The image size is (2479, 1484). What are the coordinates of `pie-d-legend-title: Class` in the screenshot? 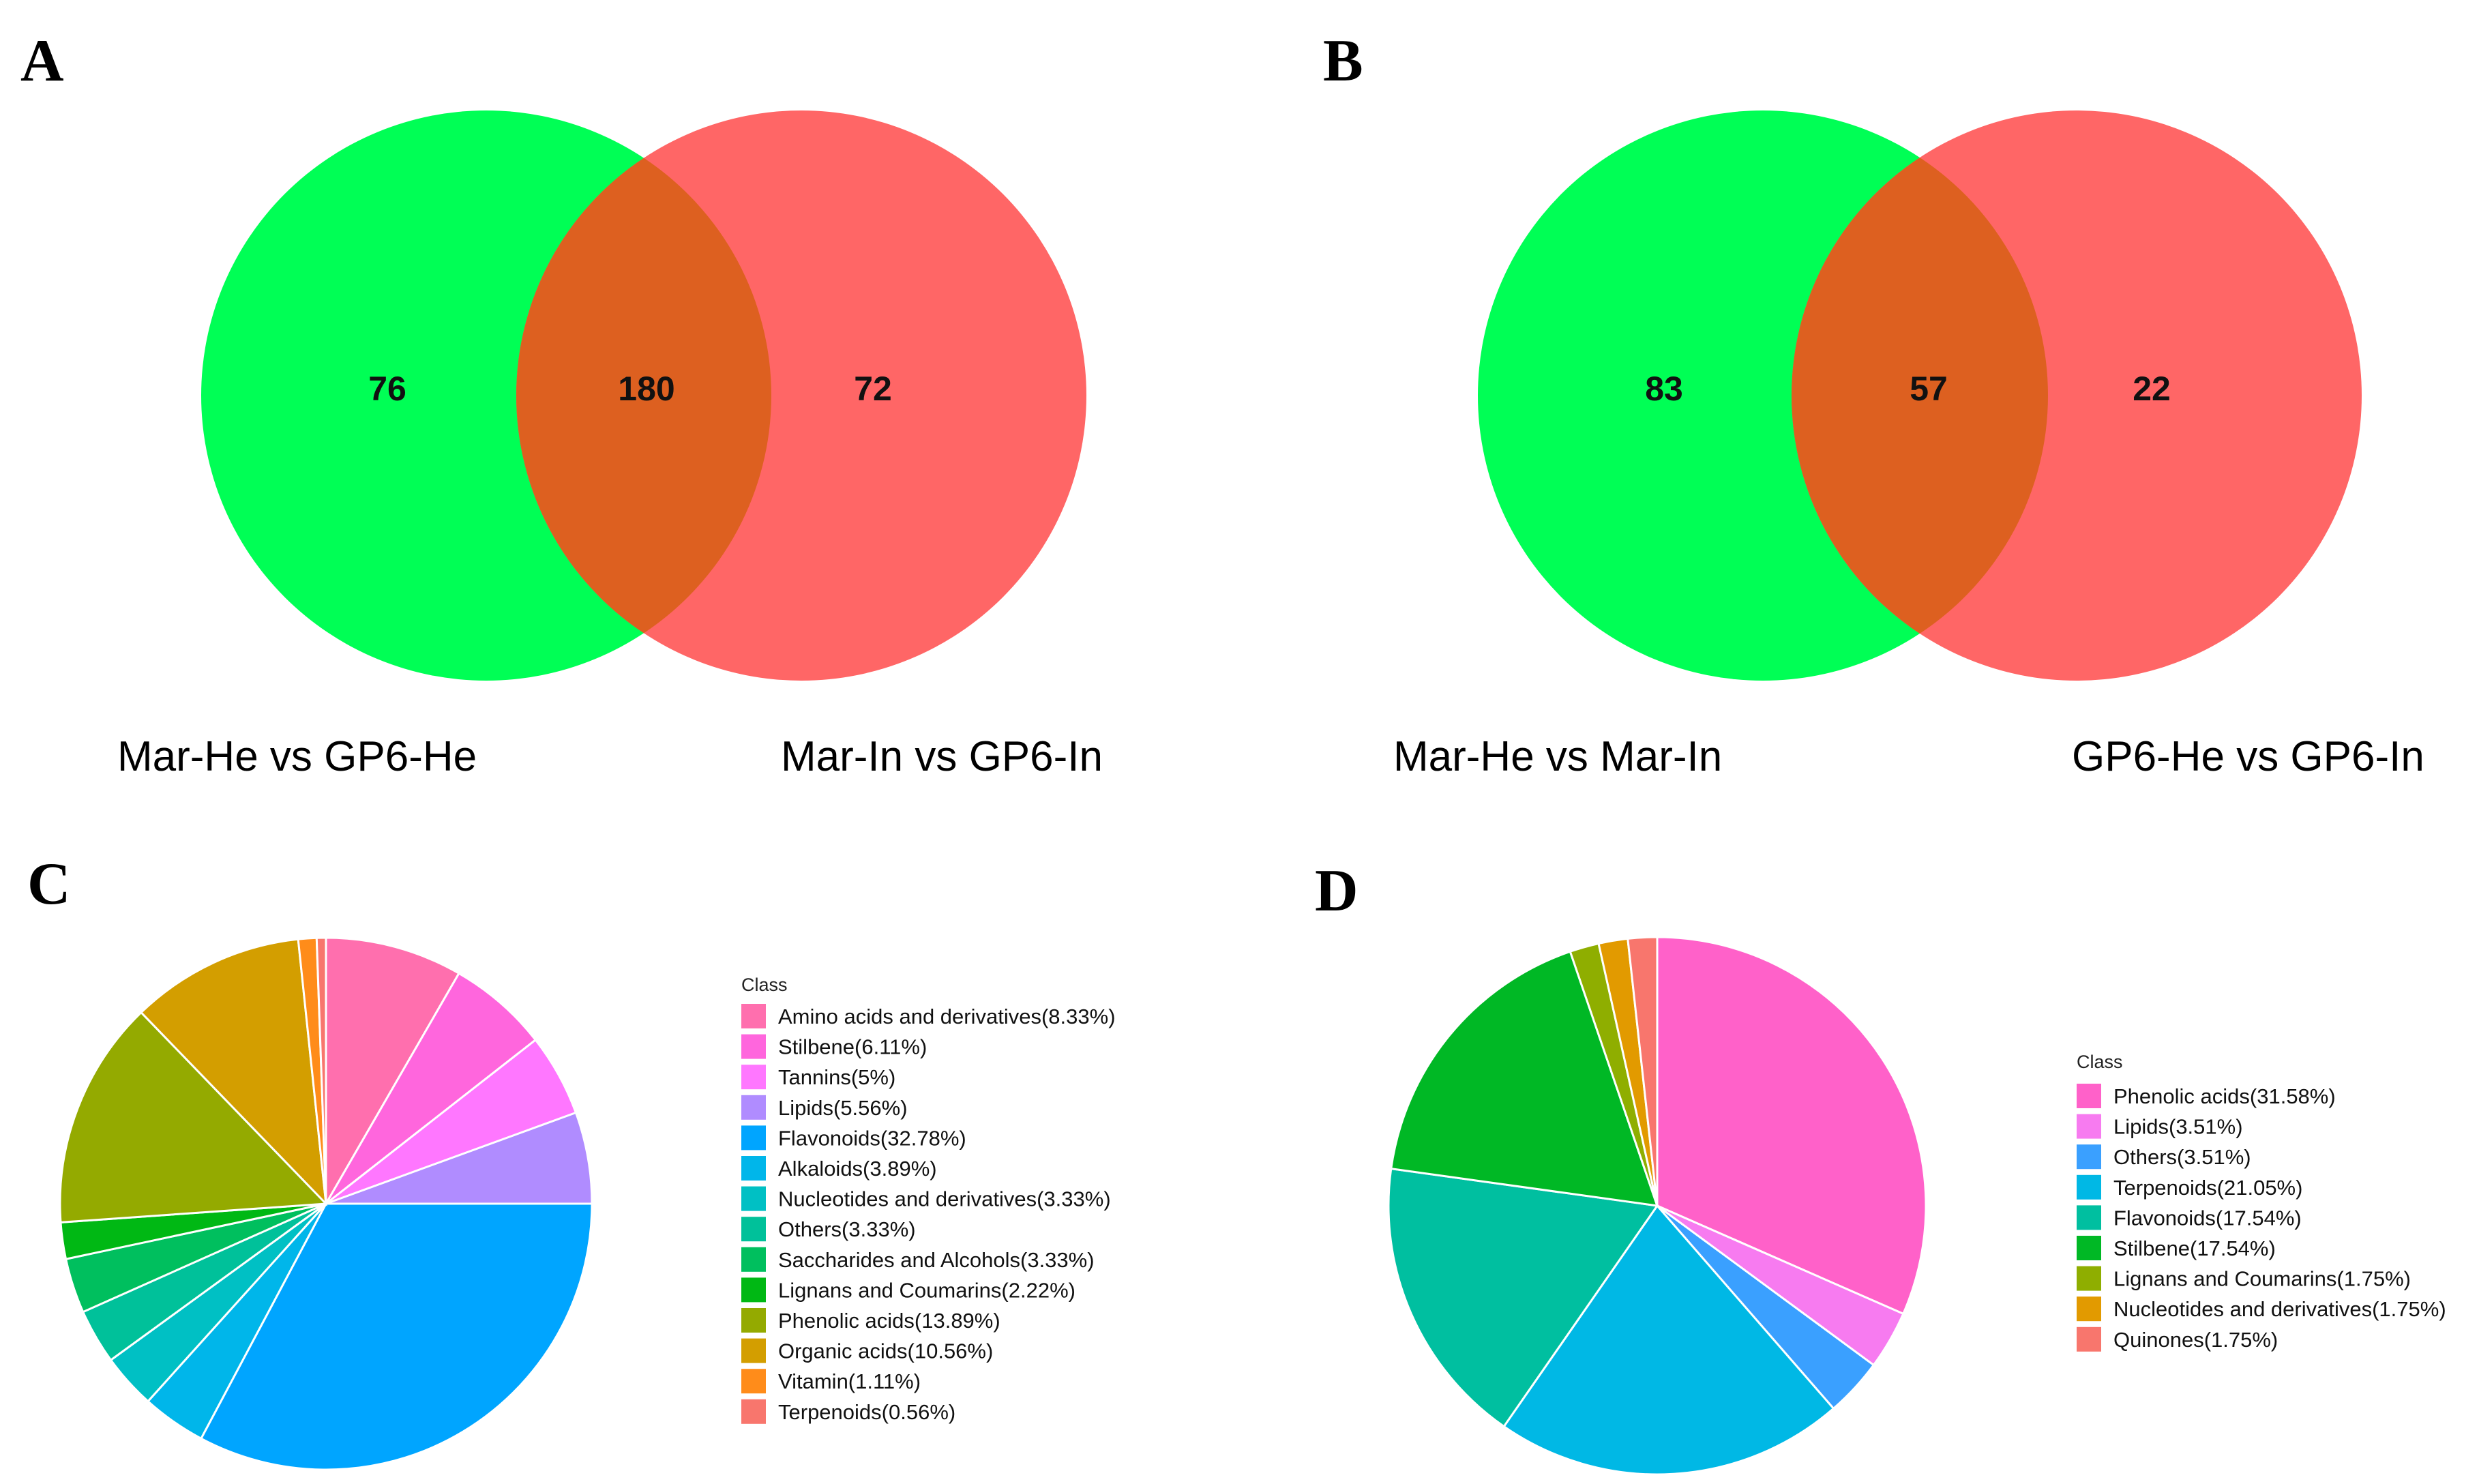 It's located at (2100, 1062).